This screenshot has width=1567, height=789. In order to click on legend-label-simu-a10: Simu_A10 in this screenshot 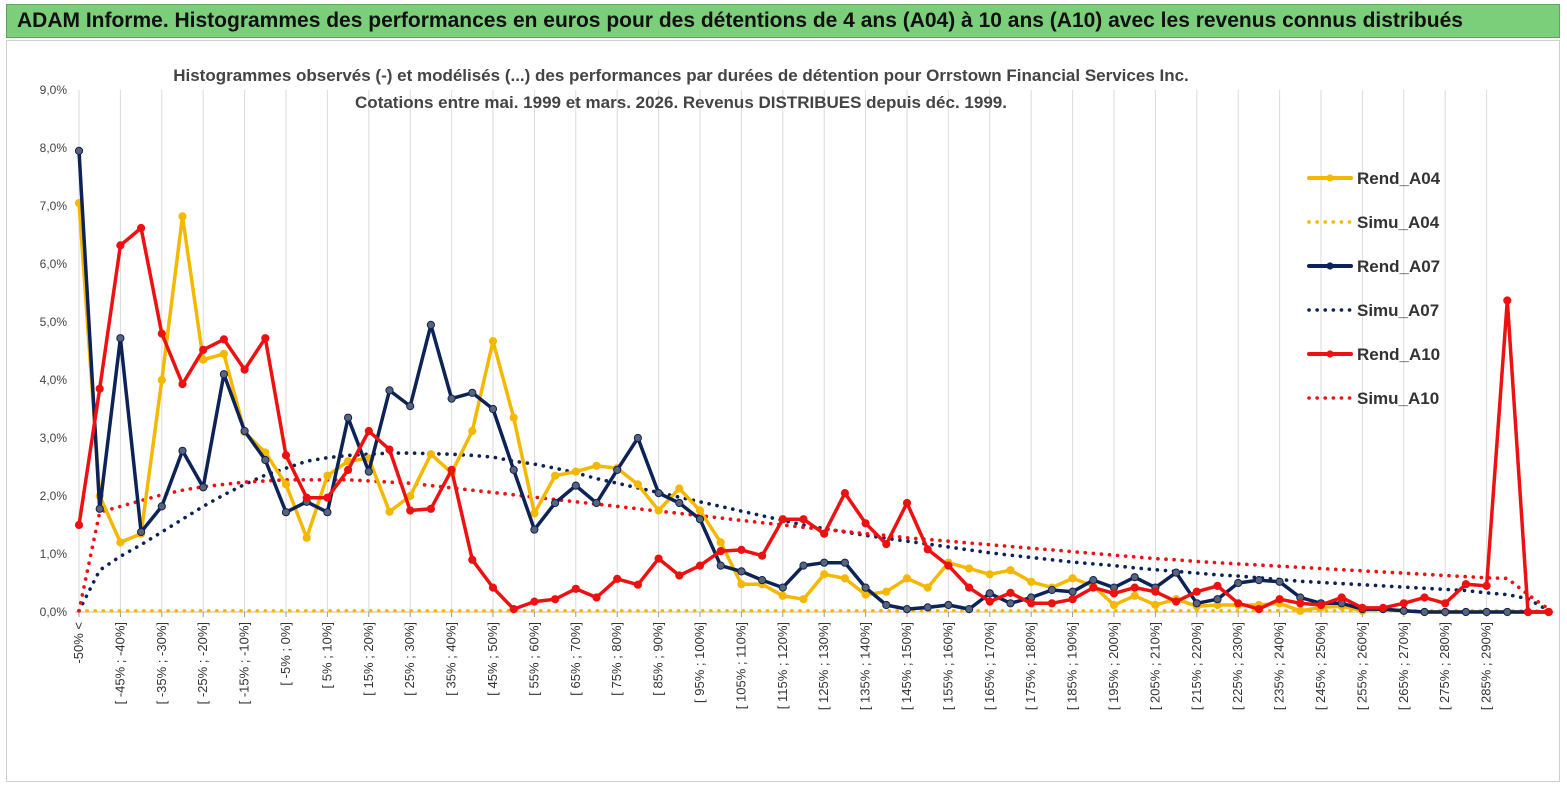, I will do `click(1398, 398)`.